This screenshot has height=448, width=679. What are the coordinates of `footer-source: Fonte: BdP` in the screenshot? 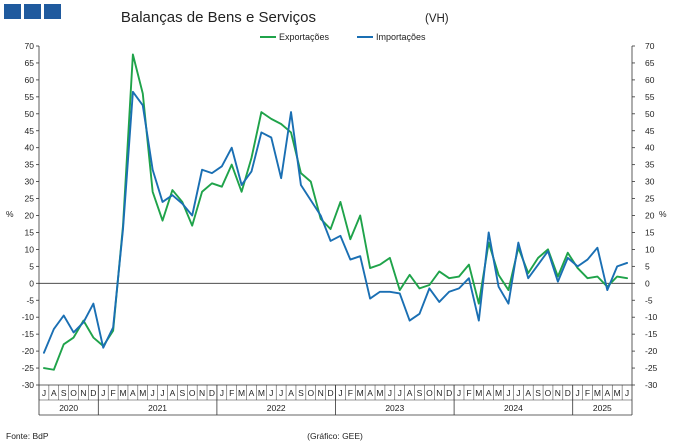 It's located at (27, 436).